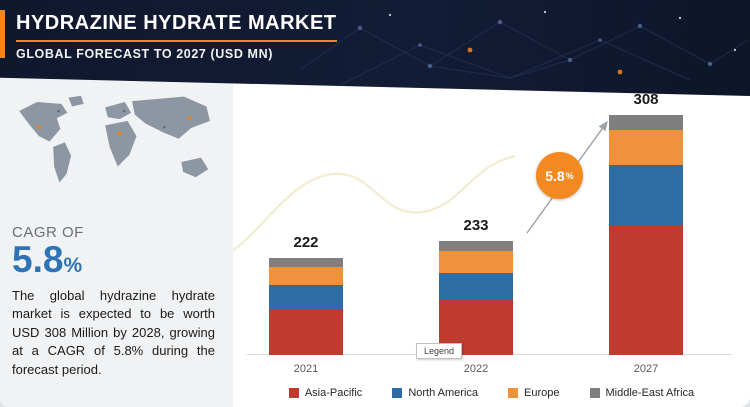  I want to click on bar-2021, so click(306, 306).